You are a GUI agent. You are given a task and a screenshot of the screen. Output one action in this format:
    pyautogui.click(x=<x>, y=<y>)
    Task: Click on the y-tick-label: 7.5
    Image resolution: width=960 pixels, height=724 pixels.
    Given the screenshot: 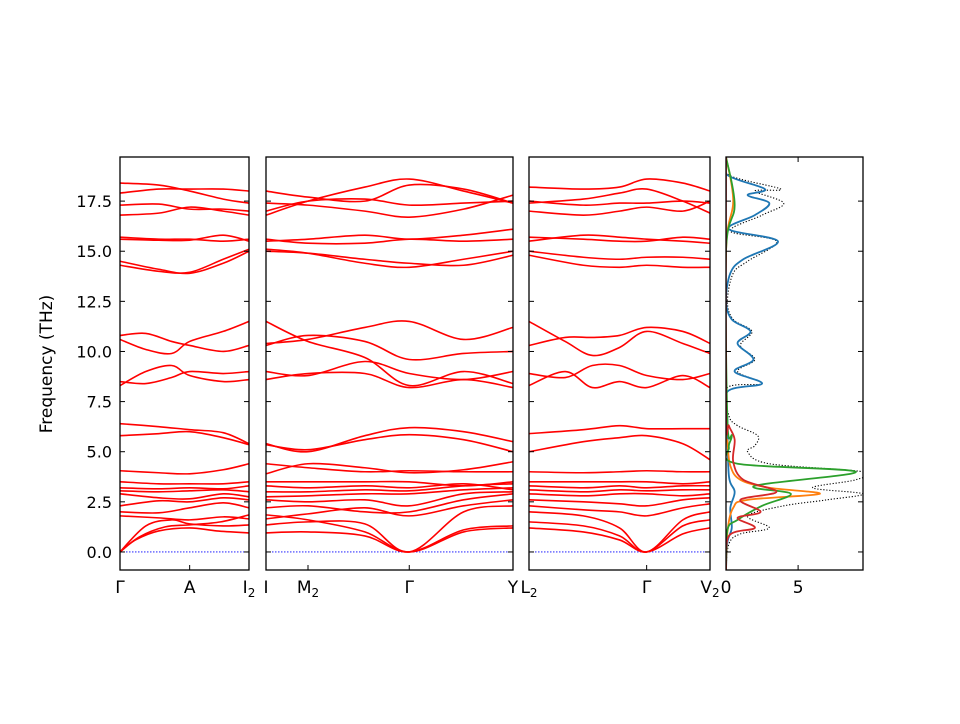 What is the action you would take?
    pyautogui.click(x=99, y=402)
    